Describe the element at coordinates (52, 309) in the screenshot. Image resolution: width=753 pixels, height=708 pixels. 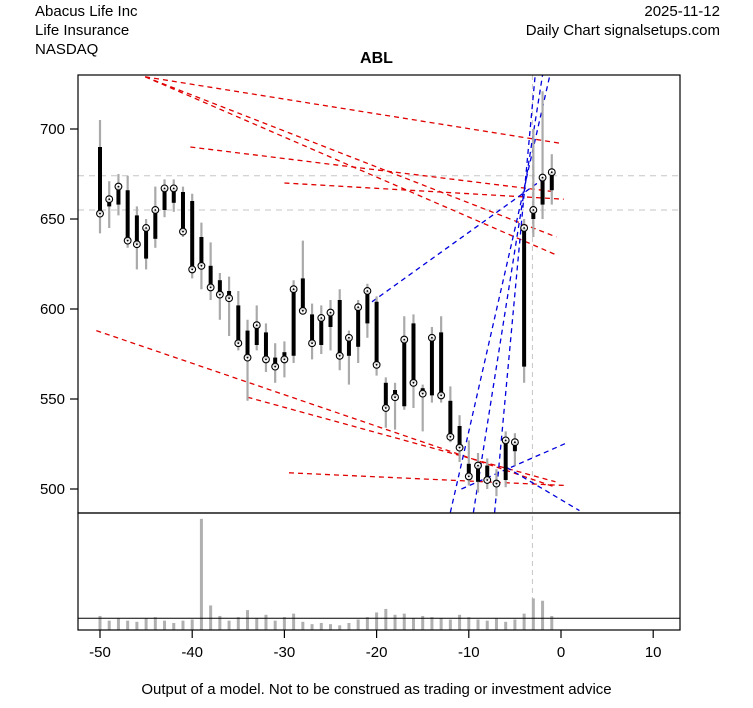
I see `y-axis-label: 600` at that location.